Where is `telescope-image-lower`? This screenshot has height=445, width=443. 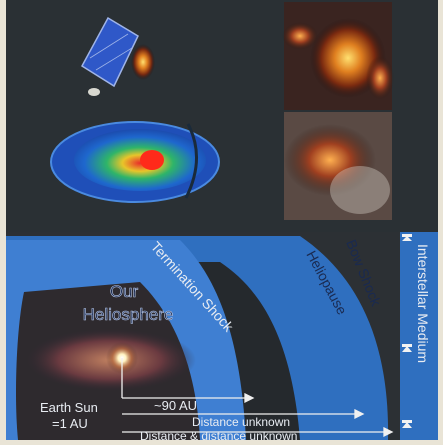
telescope-image-lower is located at coordinates (338, 166).